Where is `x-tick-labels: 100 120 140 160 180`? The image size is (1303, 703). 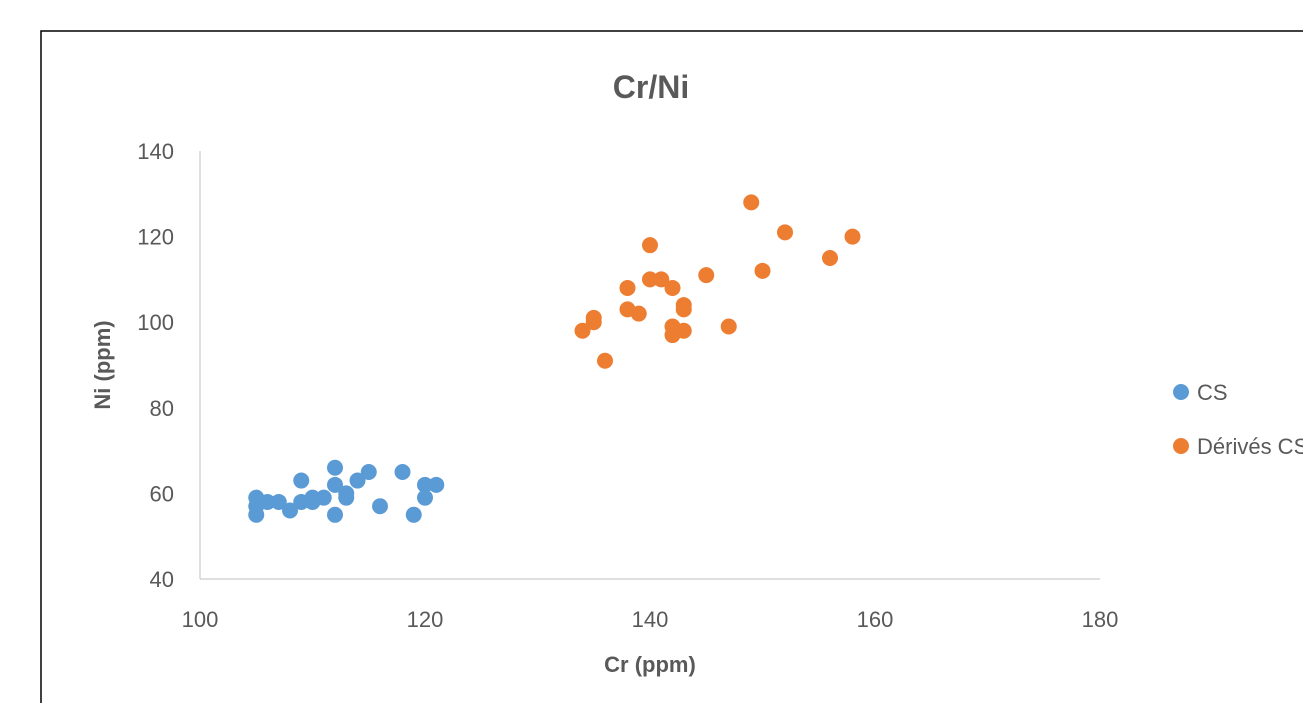 x-tick-labels: 100 120 140 160 180 is located at coordinates (650, 619).